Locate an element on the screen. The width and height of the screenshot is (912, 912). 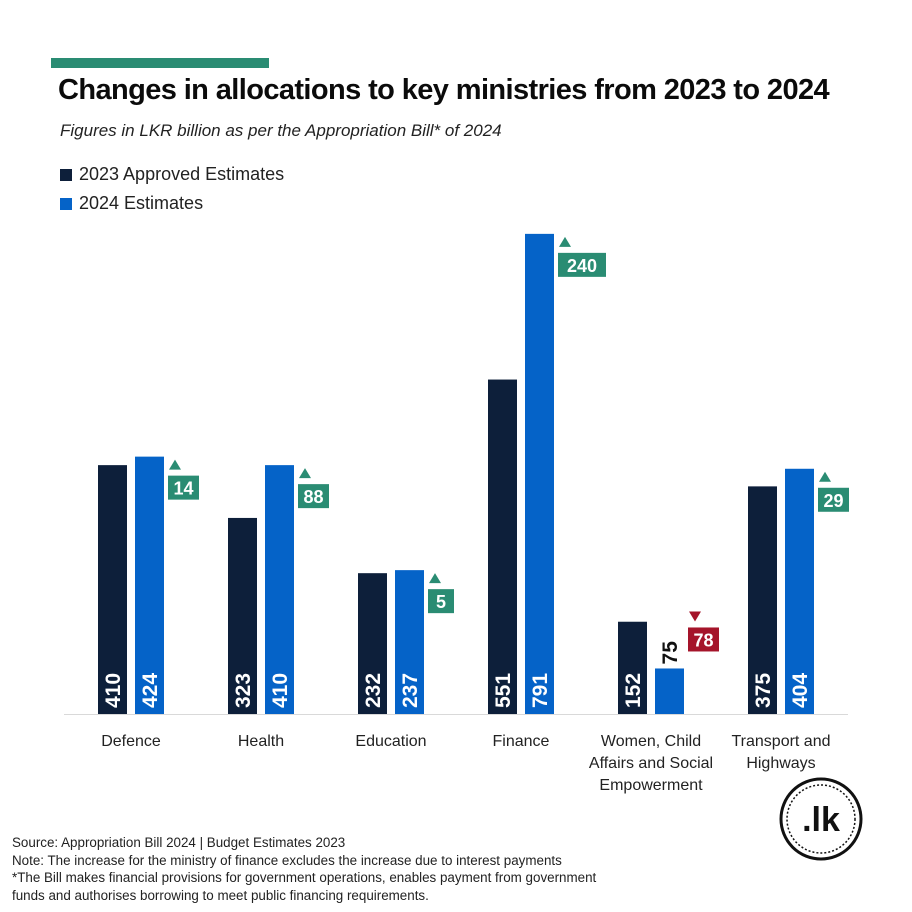
change-value: 5 is located at coordinates (441, 602).